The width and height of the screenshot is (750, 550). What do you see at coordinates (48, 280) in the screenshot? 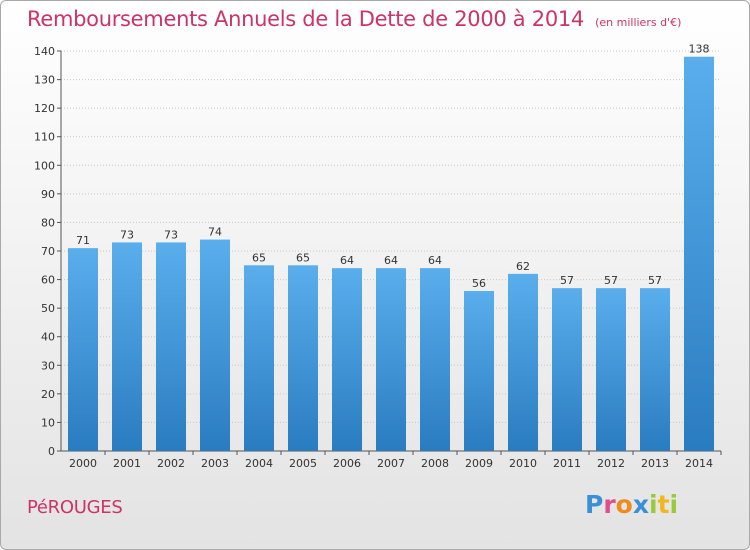
I see `y-tick-label: 60` at bounding box center [48, 280].